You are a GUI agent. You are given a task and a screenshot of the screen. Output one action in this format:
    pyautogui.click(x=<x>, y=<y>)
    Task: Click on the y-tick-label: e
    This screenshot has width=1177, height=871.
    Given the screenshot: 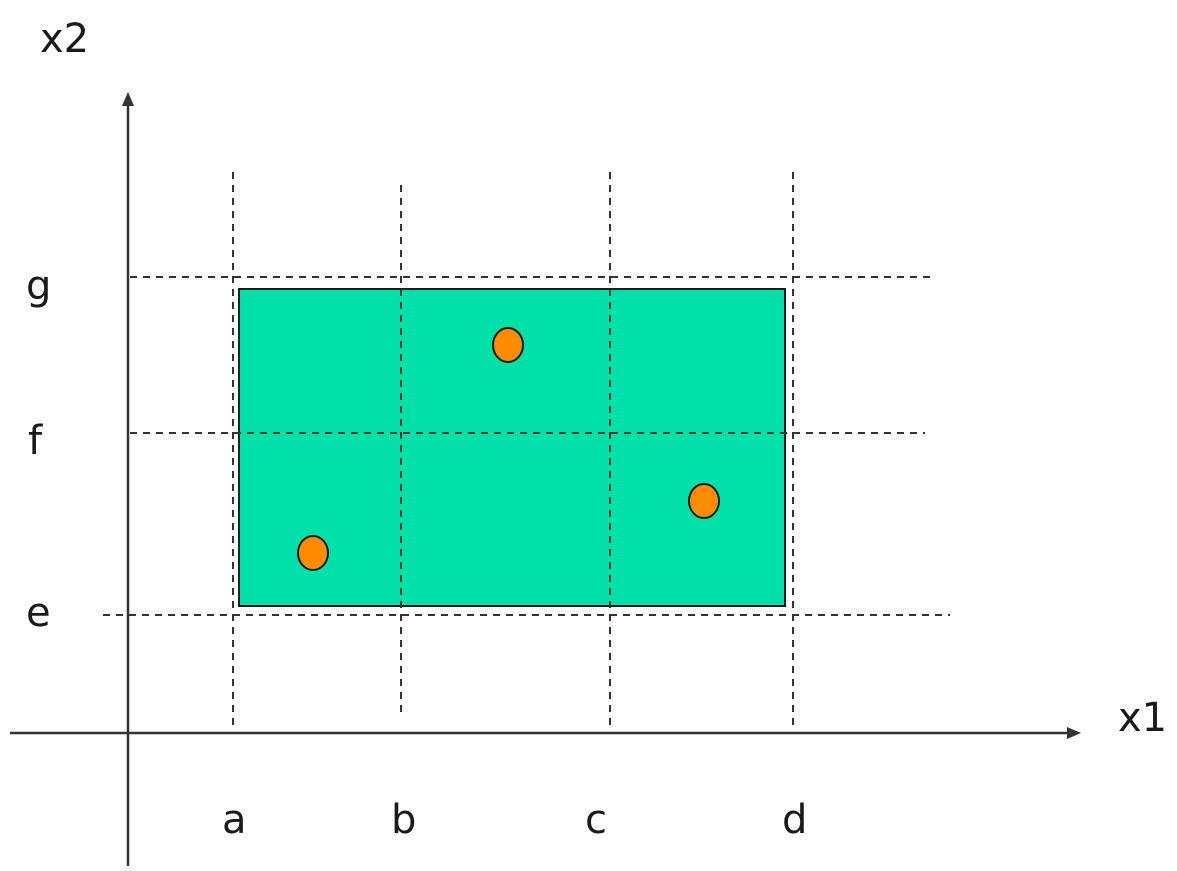 What is the action you would take?
    pyautogui.click(x=38, y=613)
    